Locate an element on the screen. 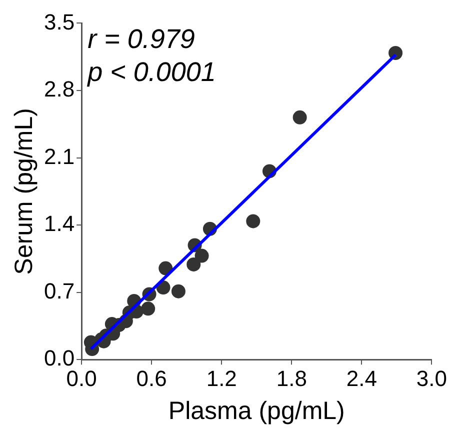 The height and width of the screenshot is (437, 457). y-tick-label: 2.1 is located at coordinates (59, 156).